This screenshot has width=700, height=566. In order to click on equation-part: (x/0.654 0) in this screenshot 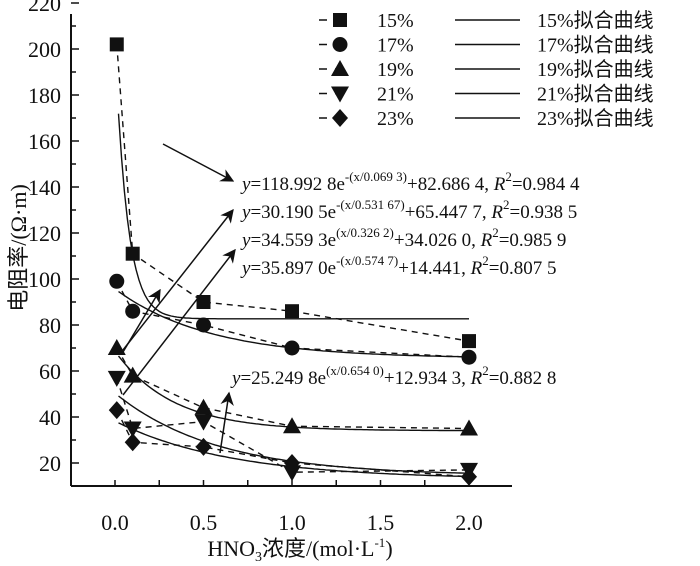, I will do `click(355, 370)`.